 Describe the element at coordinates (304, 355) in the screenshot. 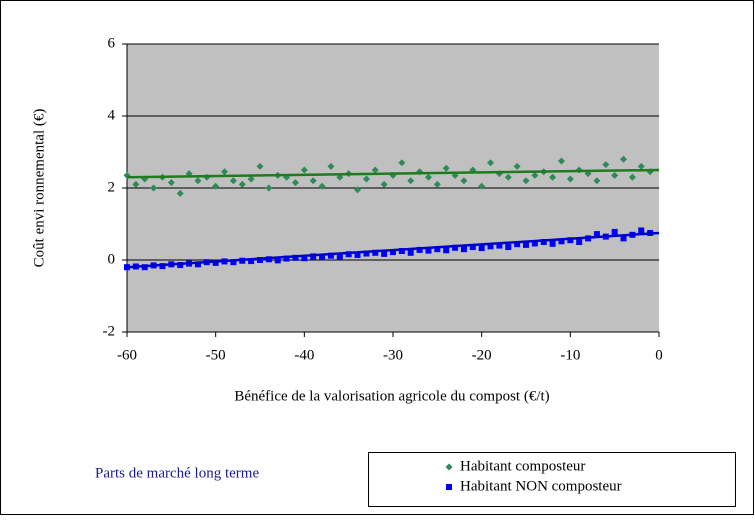

I see `x-tick-label: -40` at that location.